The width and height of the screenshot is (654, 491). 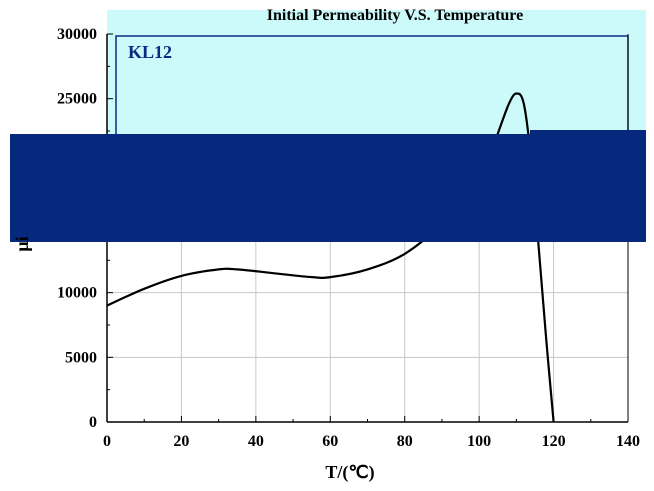 I want to click on x-axis-title: T/(℃), so click(x=349, y=472).